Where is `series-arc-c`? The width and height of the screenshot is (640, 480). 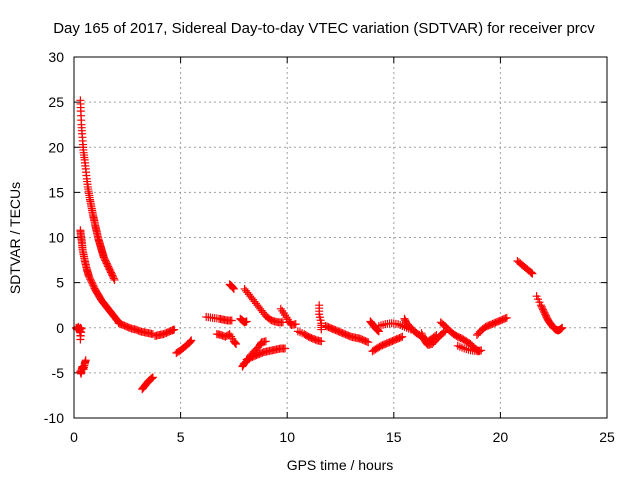 series-arc-c is located at coordinates (99, 276).